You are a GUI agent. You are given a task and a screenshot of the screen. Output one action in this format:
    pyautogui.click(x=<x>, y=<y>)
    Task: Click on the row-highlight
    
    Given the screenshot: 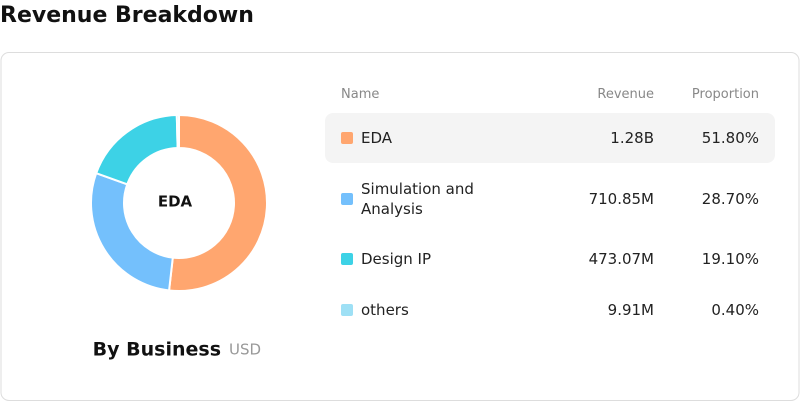 What is the action you would take?
    pyautogui.click(x=550, y=138)
    